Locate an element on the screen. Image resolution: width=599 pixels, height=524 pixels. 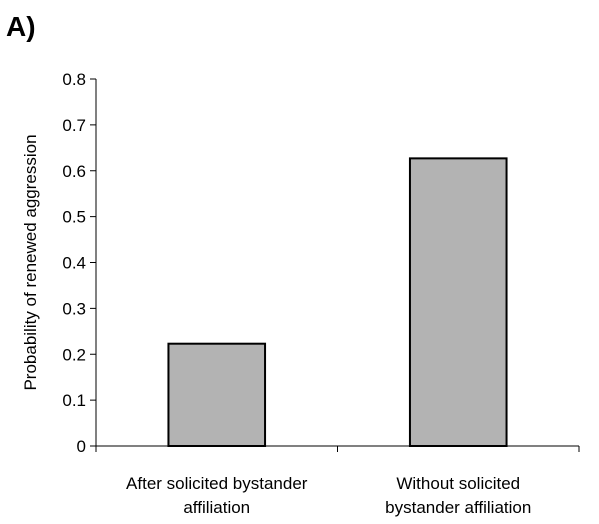
y-tick-label: 0.5 is located at coordinates (74, 217).